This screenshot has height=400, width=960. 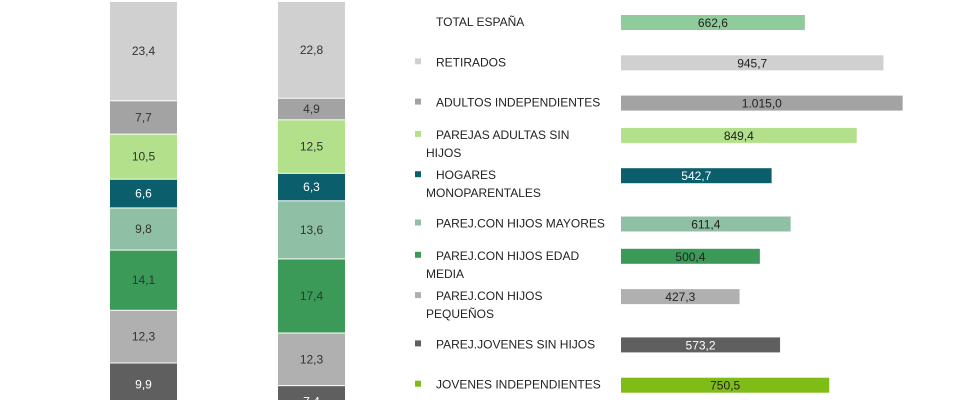 What do you see at coordinates (483, 193) in the screenshot?
I see `legend-label-5-line-2: MONOPARENTALES` at bounding box center [483, 193].